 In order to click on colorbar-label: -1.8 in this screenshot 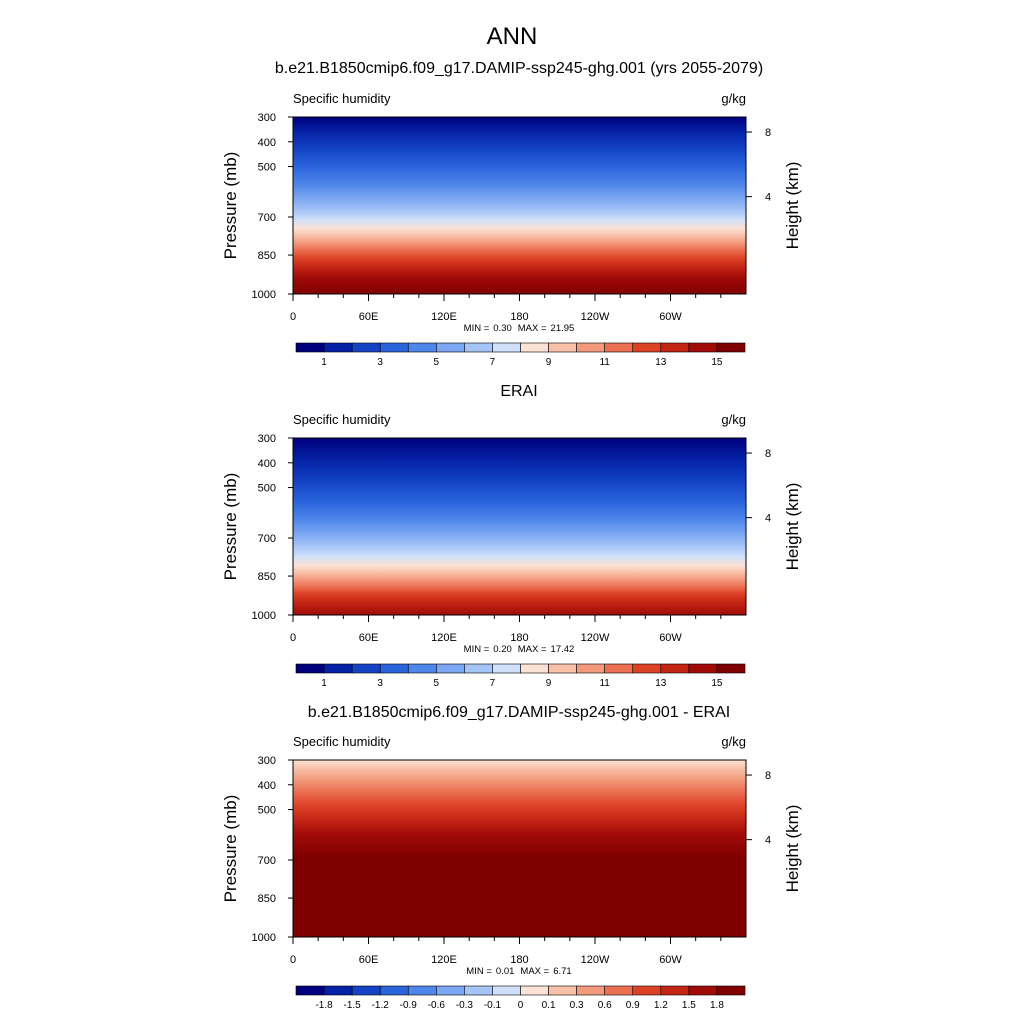, I will do `click(324, 1005)`.